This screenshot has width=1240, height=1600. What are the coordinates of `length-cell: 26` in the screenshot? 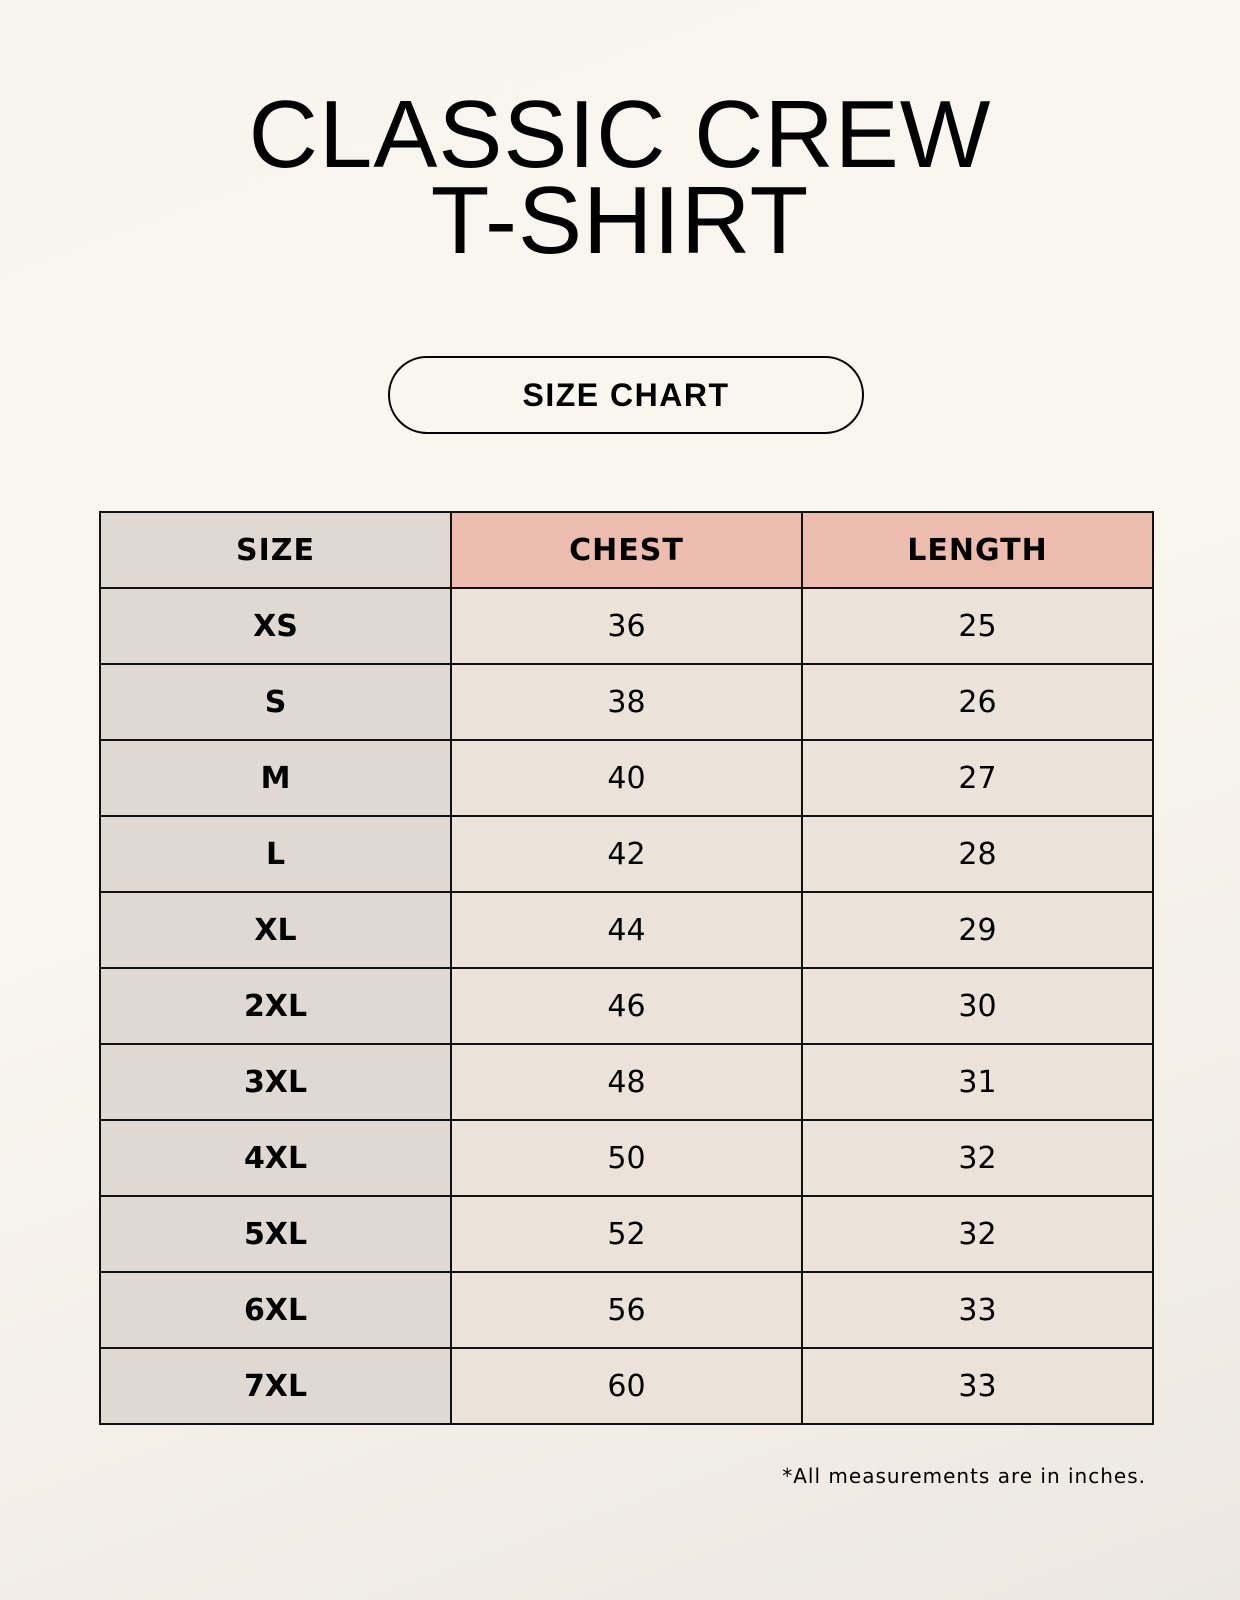 It's located at (977, 702).